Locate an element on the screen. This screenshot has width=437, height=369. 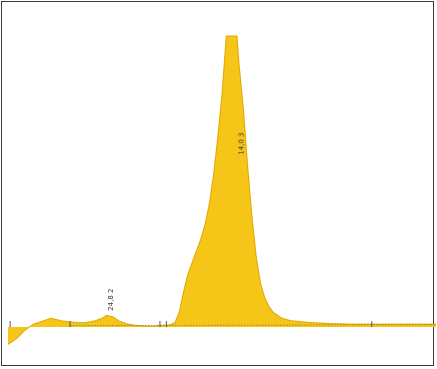
integration-baseline is located at coordinates (253, 325).